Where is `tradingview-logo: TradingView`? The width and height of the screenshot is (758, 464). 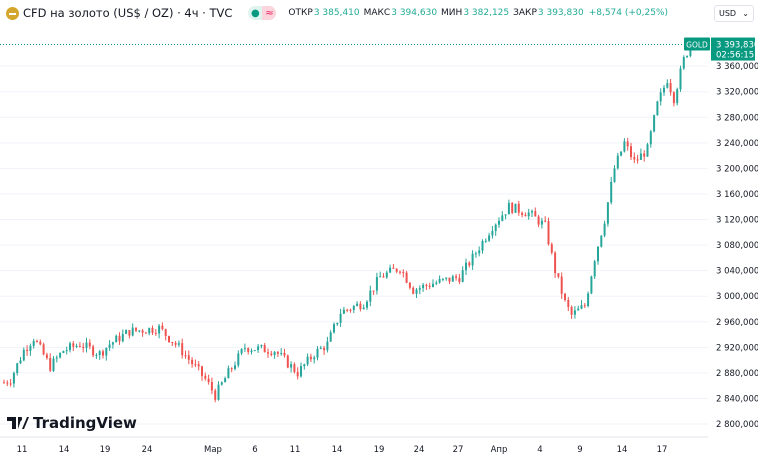 tradingview-logo: TradingView is located at coordinates (72, 423).